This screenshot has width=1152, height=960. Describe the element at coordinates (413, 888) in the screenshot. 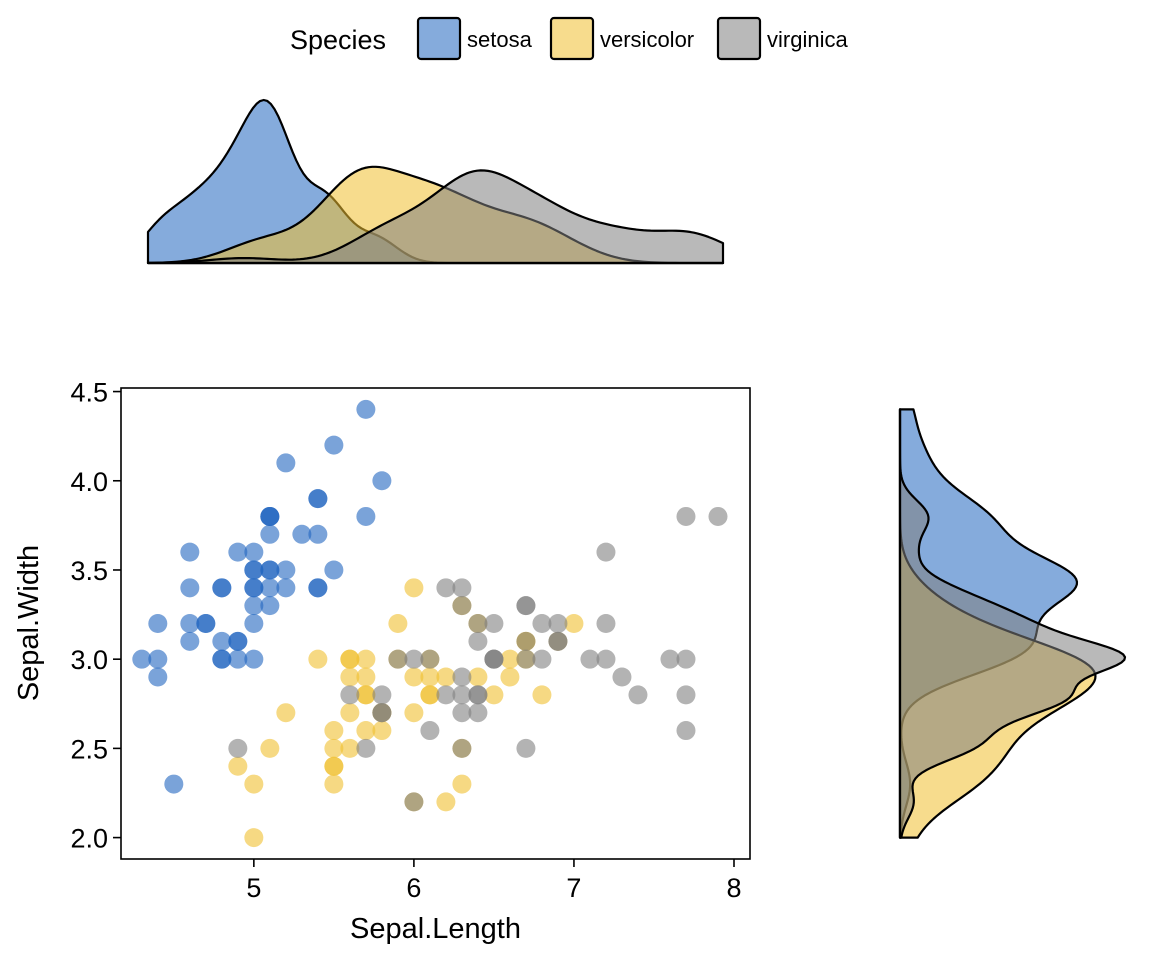

I see `x-tick-label-6: 6` at that location.